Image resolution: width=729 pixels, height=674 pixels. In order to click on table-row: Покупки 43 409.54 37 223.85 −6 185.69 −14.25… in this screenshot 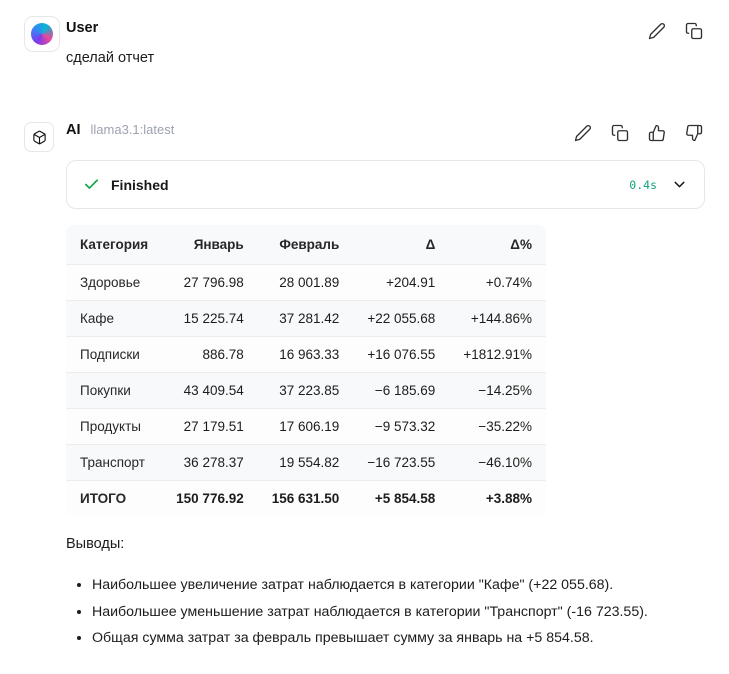, I will do `click(306, 391)`.